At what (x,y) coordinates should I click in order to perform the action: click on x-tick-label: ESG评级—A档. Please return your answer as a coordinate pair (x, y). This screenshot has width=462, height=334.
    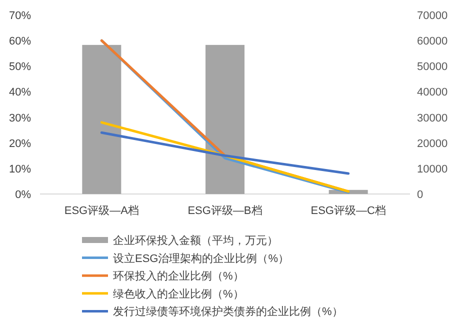
    Looking at the image, I should click on (101, 211).